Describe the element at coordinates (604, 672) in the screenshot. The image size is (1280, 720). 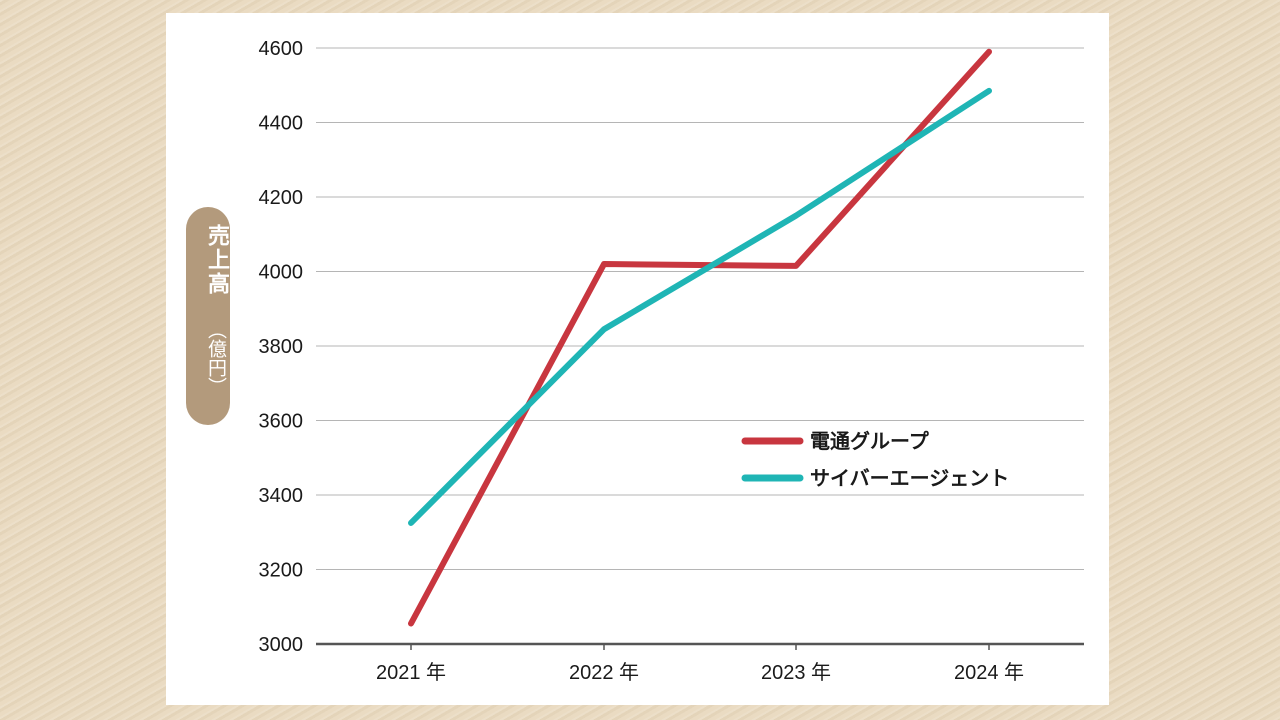
I see `x-tick-label: 2022 年` at that location.